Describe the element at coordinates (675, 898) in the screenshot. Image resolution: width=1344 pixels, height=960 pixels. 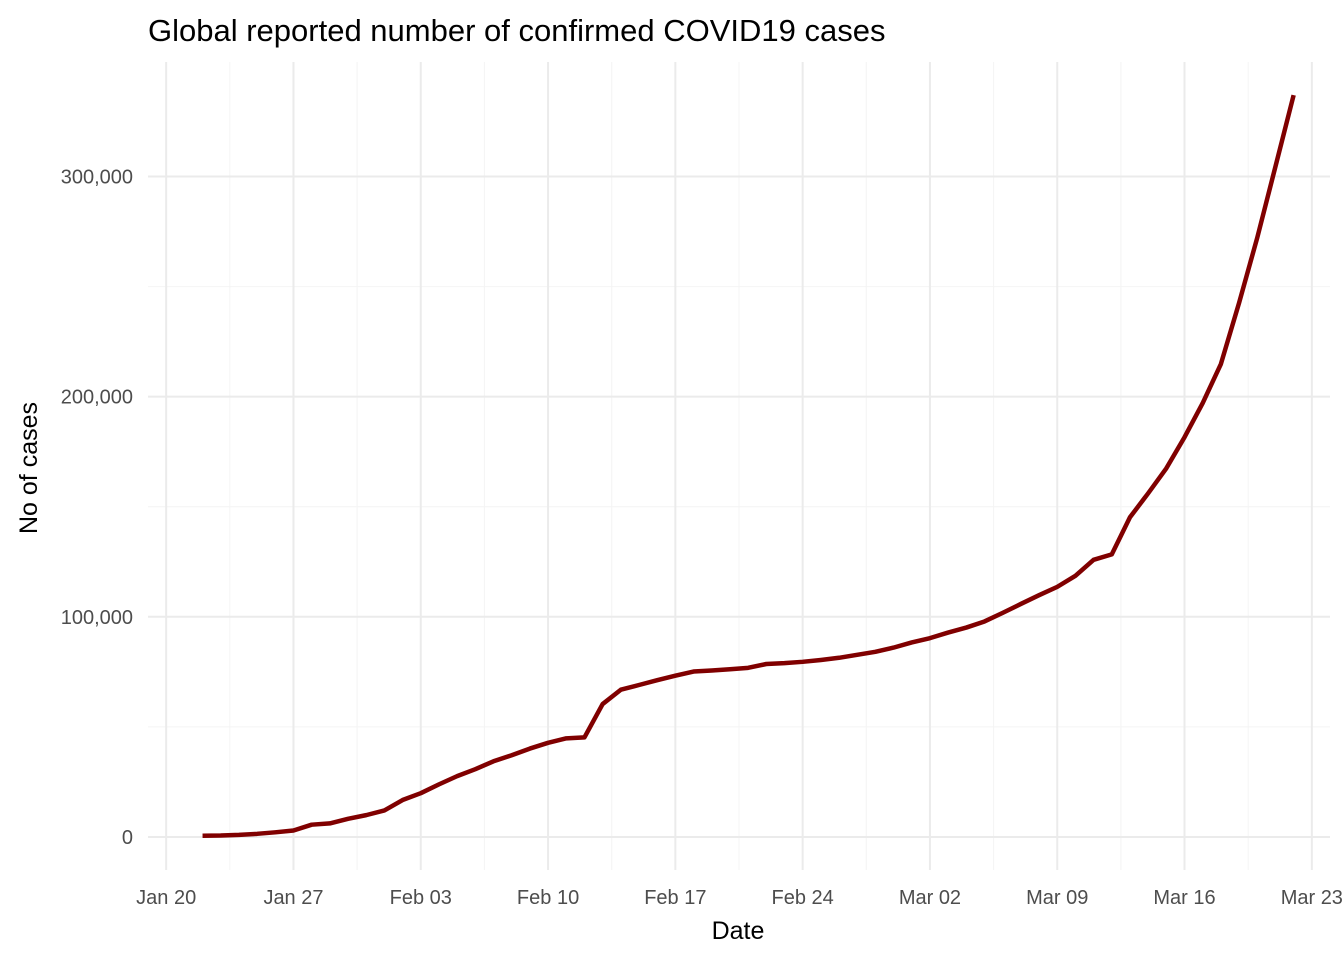
I see `x-tick-label: Feb 17` at that location.